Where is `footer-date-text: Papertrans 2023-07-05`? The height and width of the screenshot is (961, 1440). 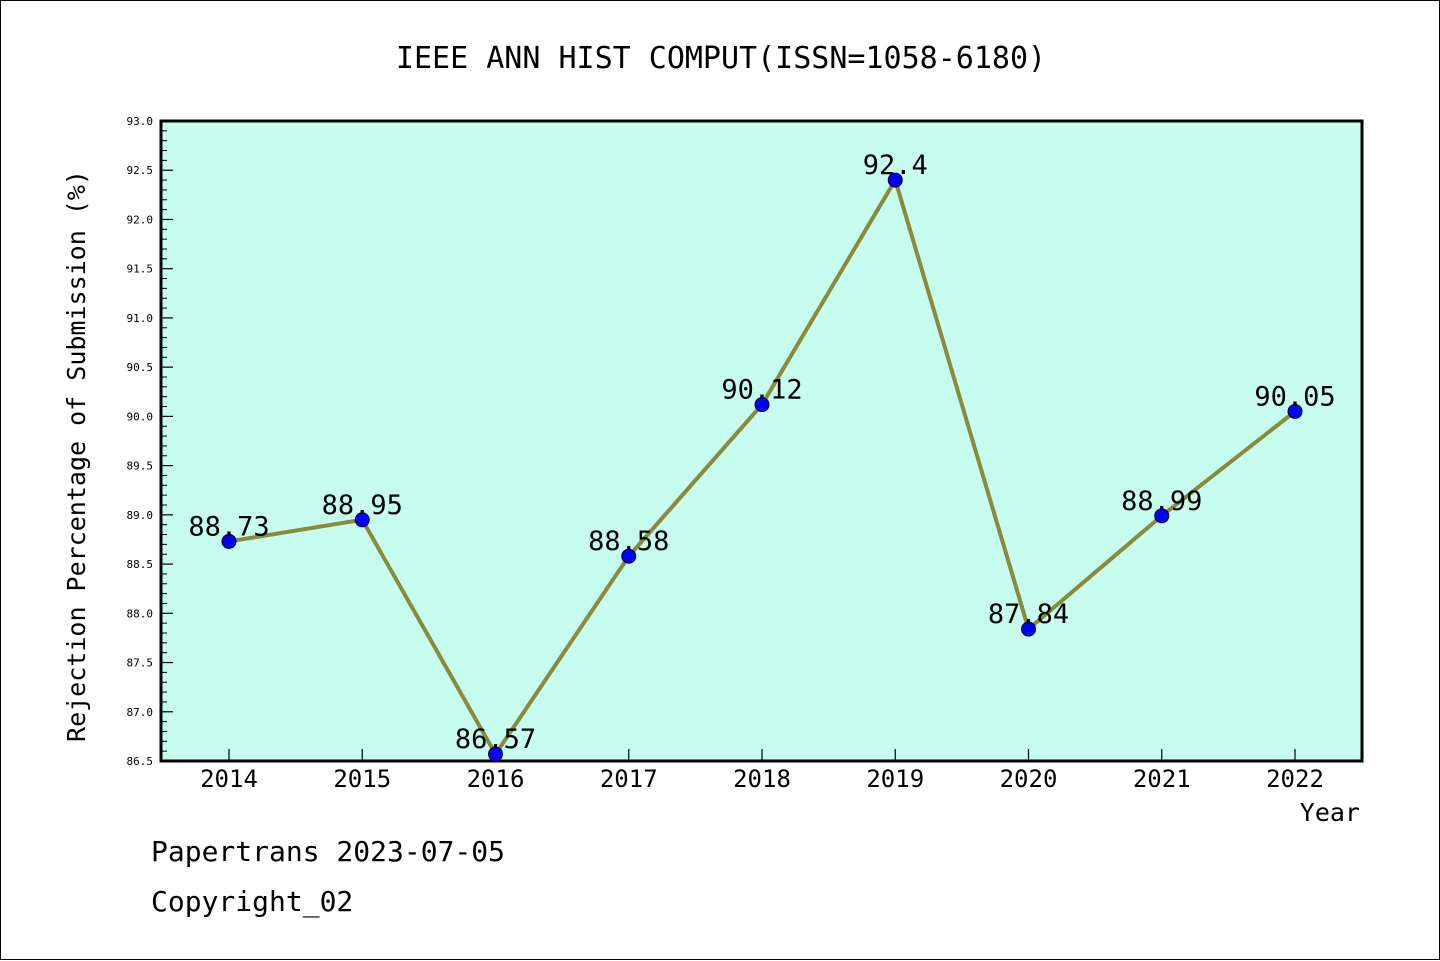
footer-date-text: Papertrans 2023-07-05 is located at coordinates (328, 851).